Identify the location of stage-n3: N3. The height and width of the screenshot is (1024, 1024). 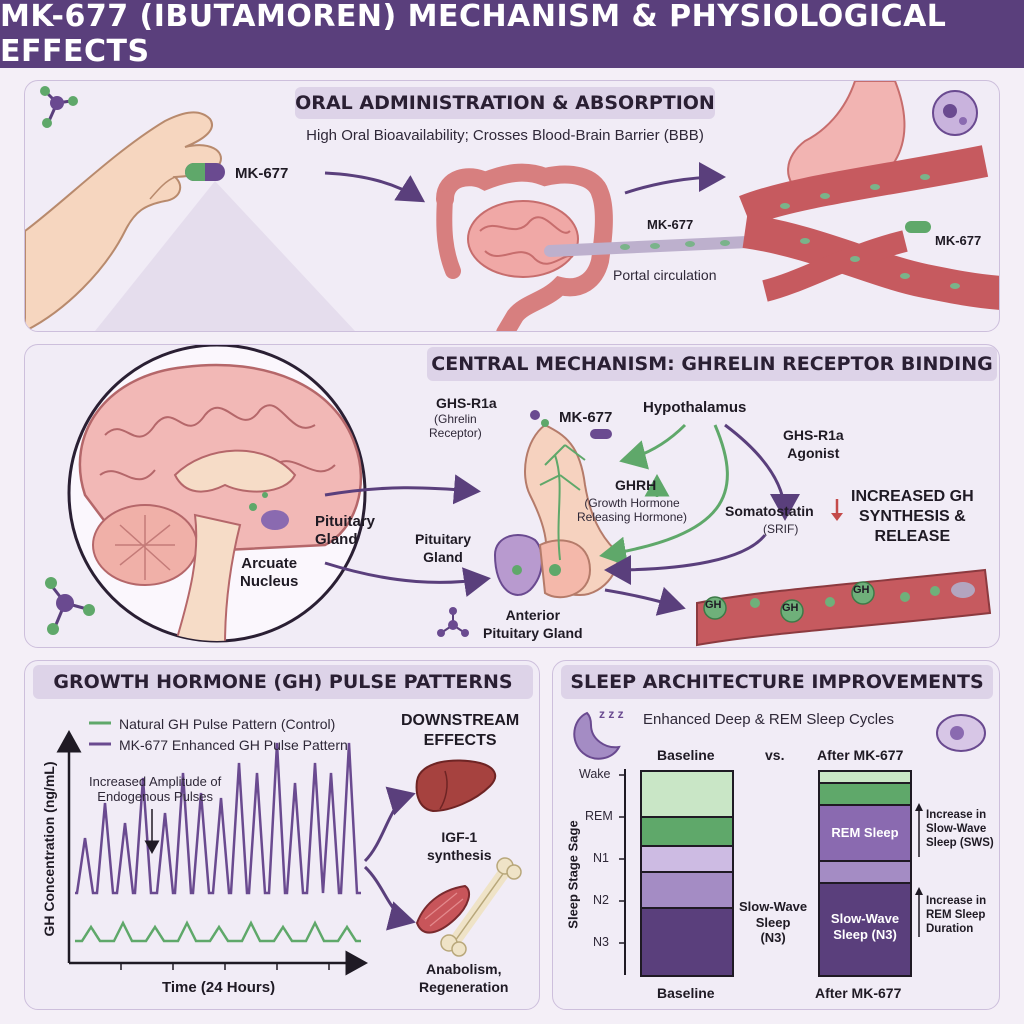
(601, 942).